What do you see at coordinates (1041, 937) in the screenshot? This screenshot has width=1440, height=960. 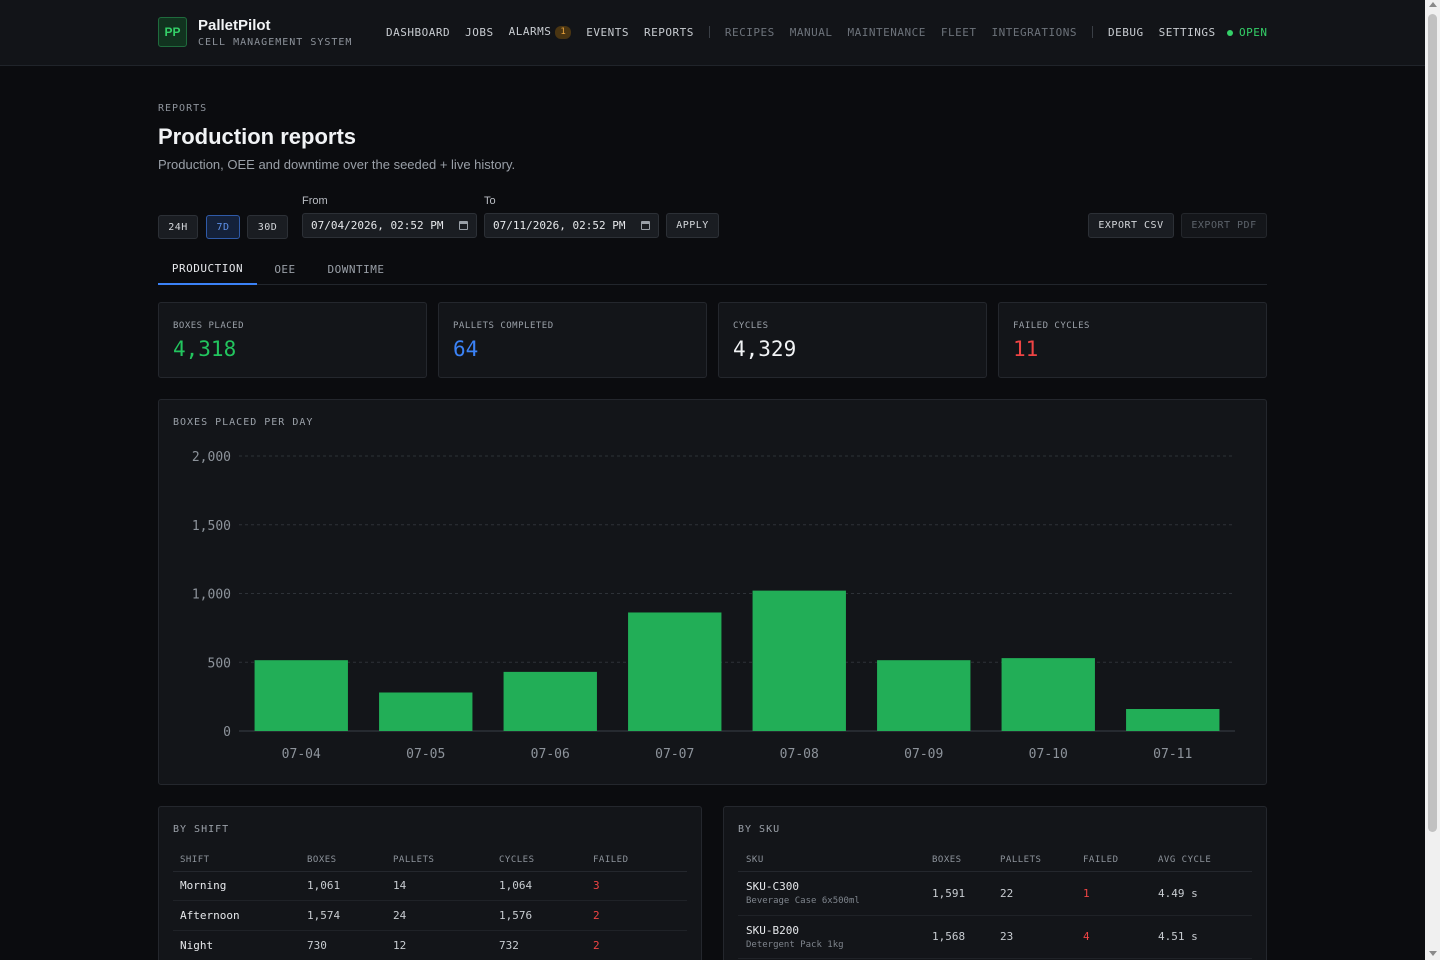 I see `table-cell: 23` at bounding box center [1041, 937].